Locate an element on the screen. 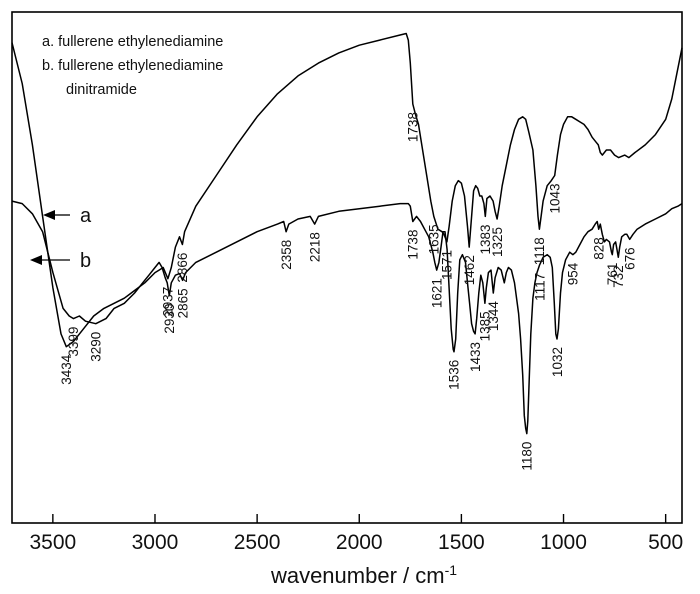 This screenshot has height=594, width=700. peak-label: 1325 is located at coordinates (497, 242).